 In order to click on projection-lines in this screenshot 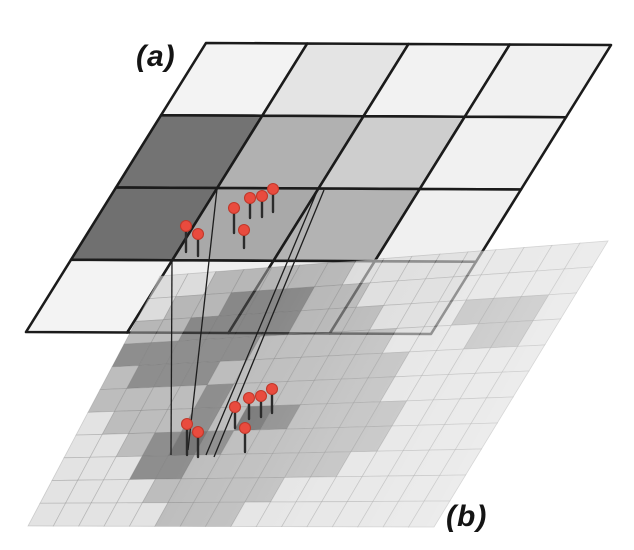, I will do `click(247, 323)`.